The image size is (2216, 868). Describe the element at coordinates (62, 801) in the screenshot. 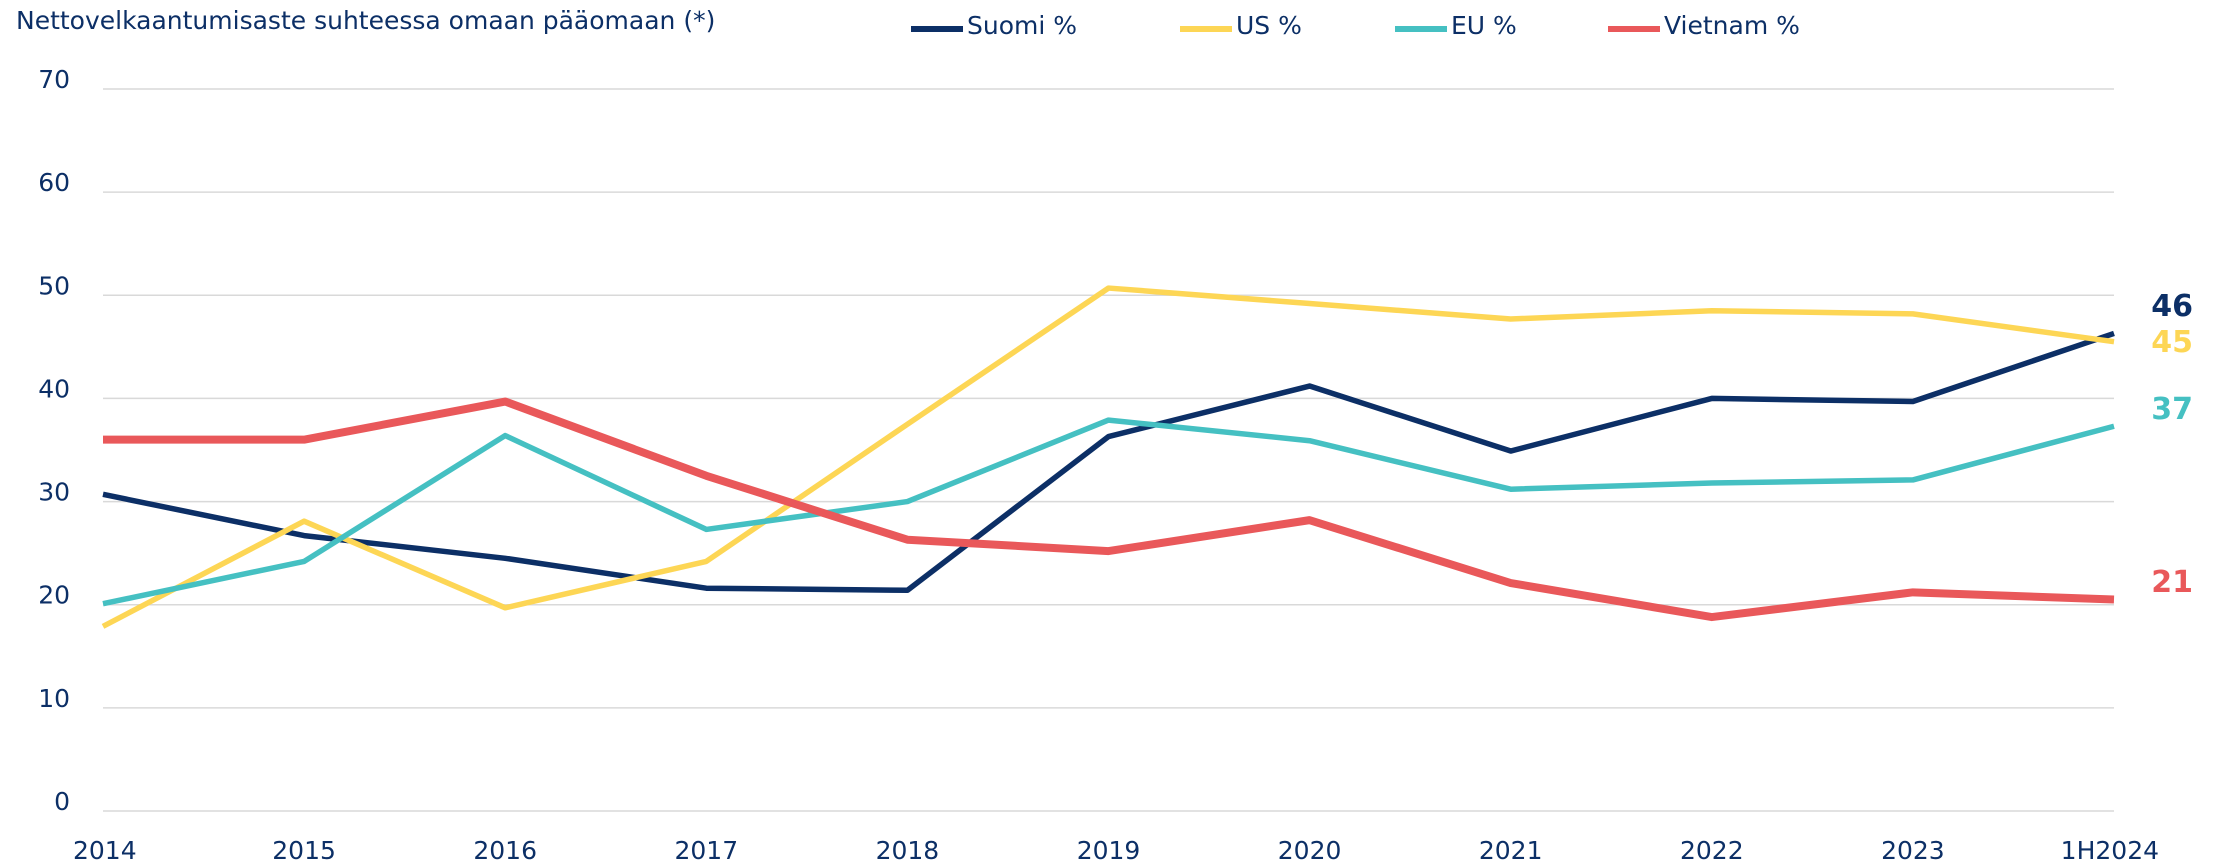

I see `y-tick-label: 0` at that location.